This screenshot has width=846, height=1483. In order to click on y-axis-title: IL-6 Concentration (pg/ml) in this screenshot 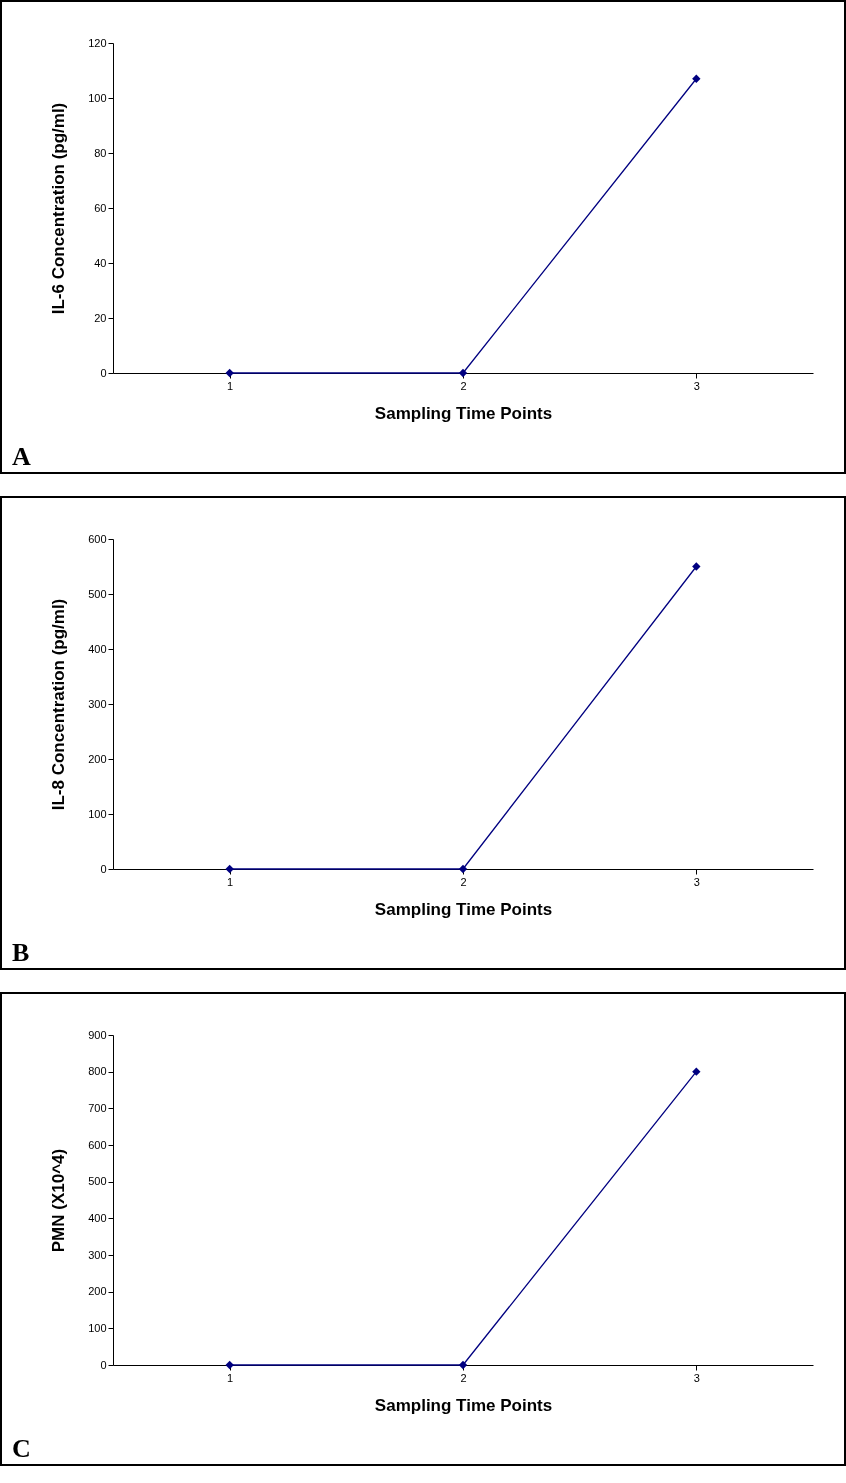, I will do `click(59, 208)`.